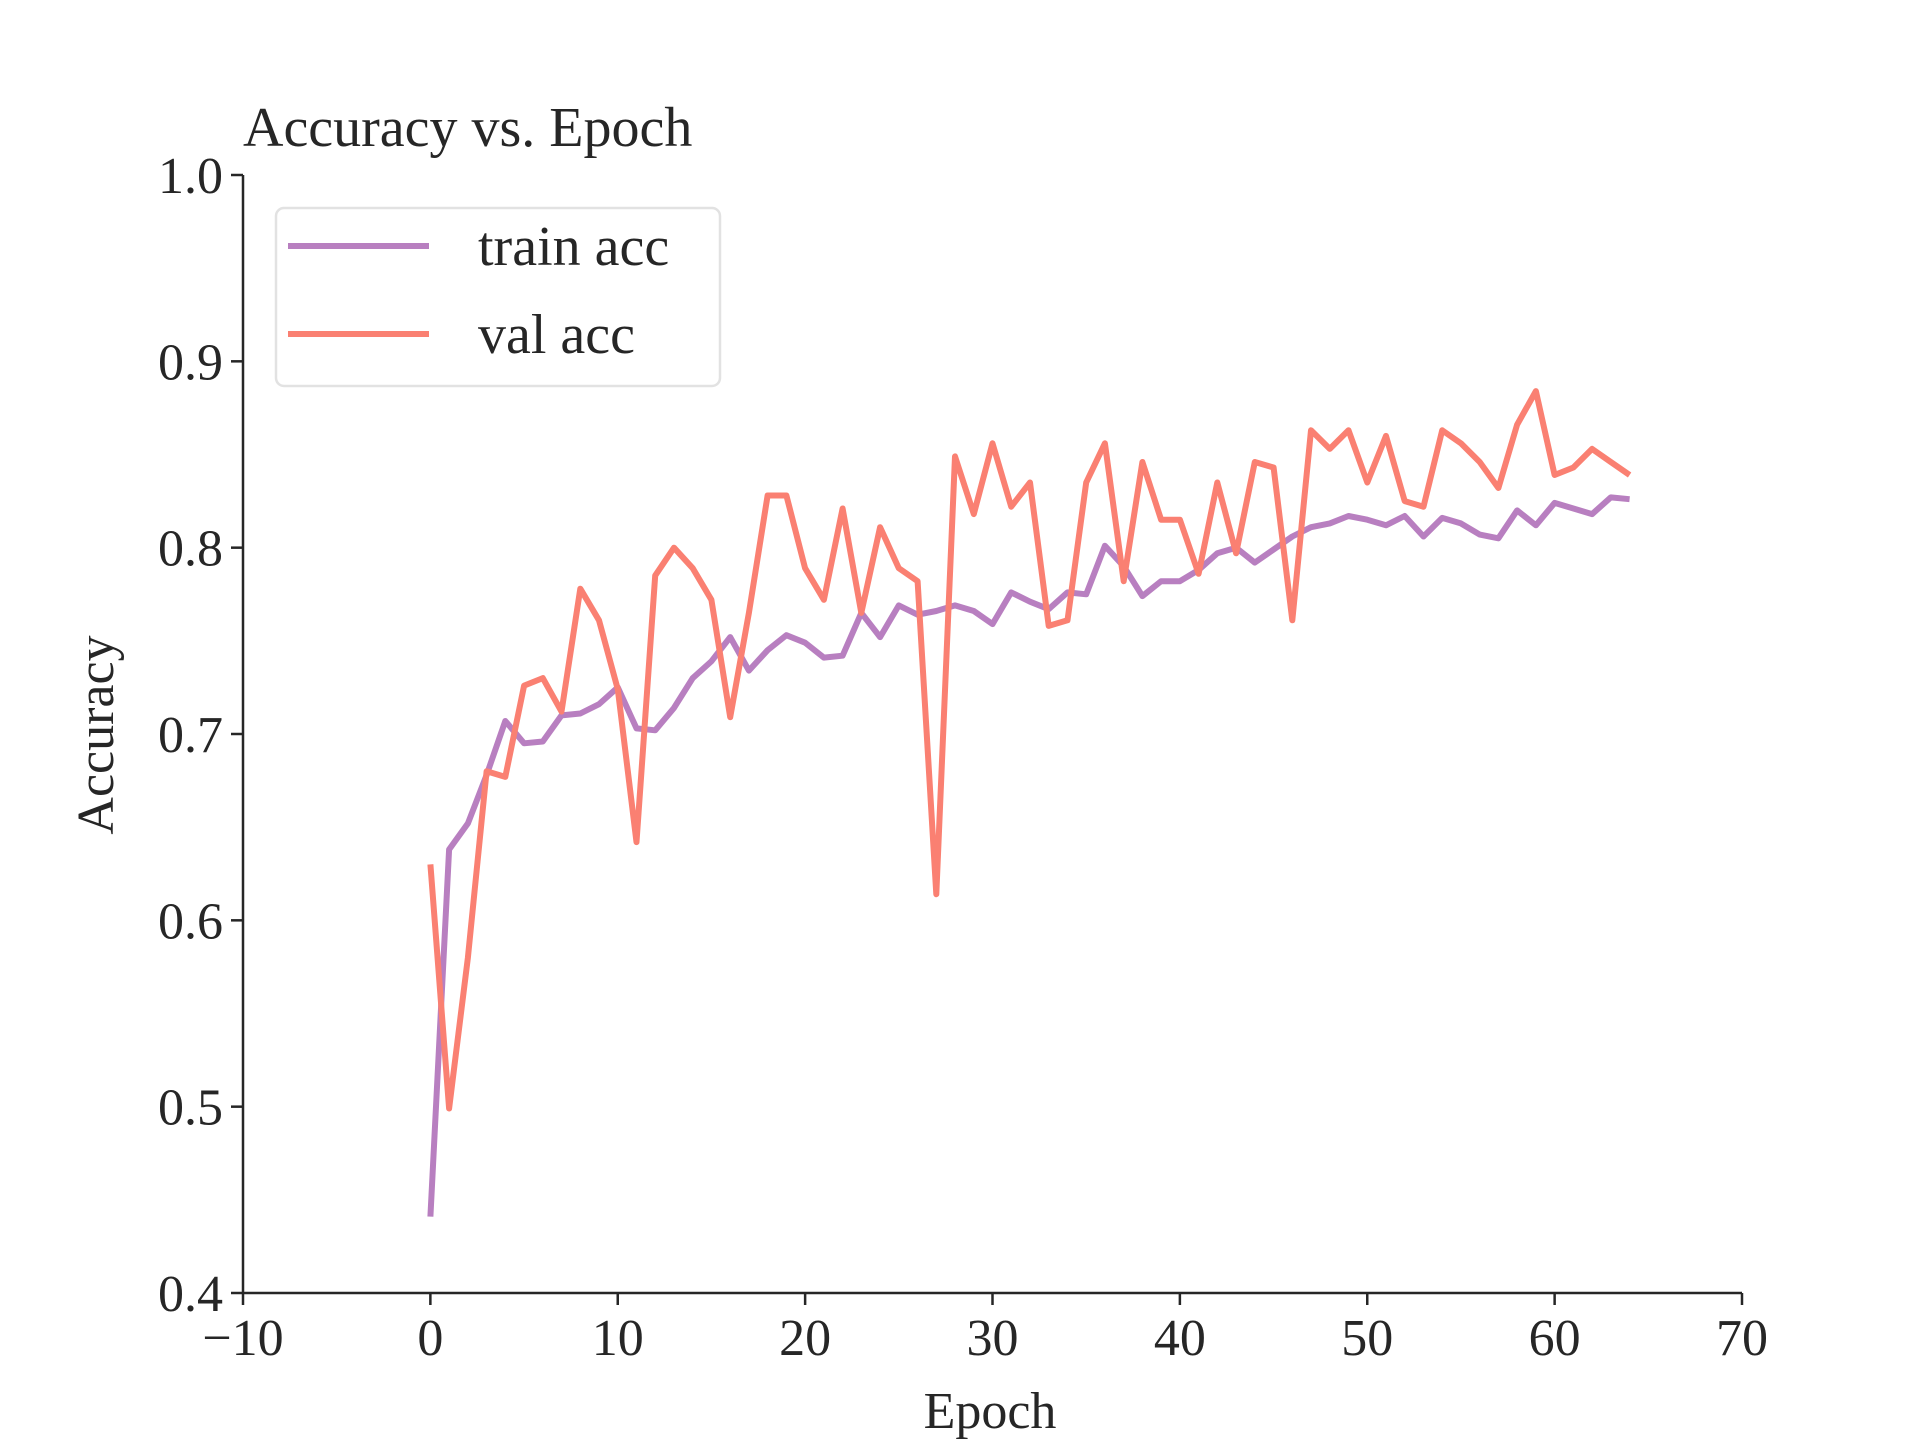 This screenshot has width=1920, height=1440. Describe the element at coordinates (1180, 1338) in the screenshot. I see `x-tick-label: 40` at that location.